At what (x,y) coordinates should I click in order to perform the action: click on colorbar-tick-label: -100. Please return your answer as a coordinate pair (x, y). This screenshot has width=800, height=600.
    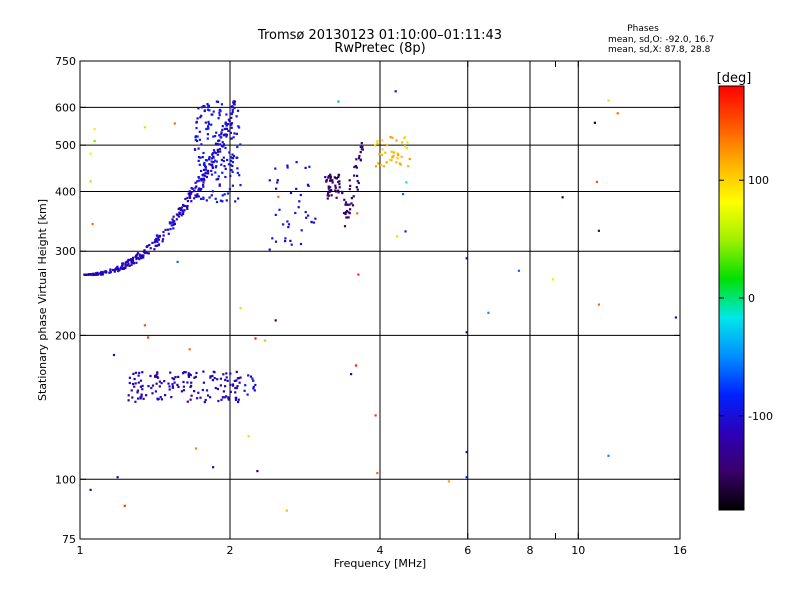
    Looking at the image, I should click on (760, 416).